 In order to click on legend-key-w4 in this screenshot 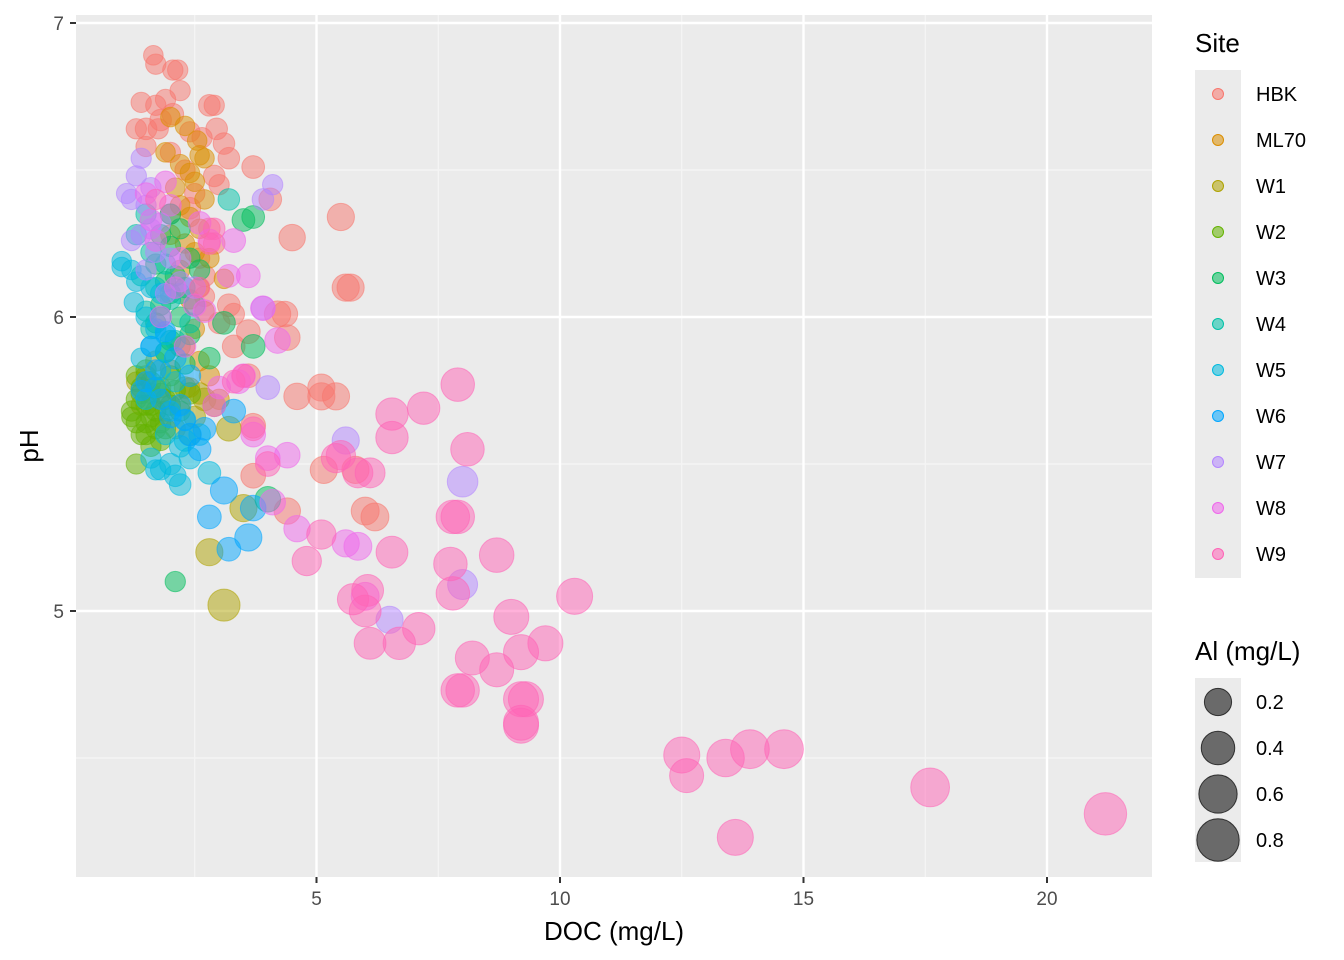, I will do `click(1218, 324)`.